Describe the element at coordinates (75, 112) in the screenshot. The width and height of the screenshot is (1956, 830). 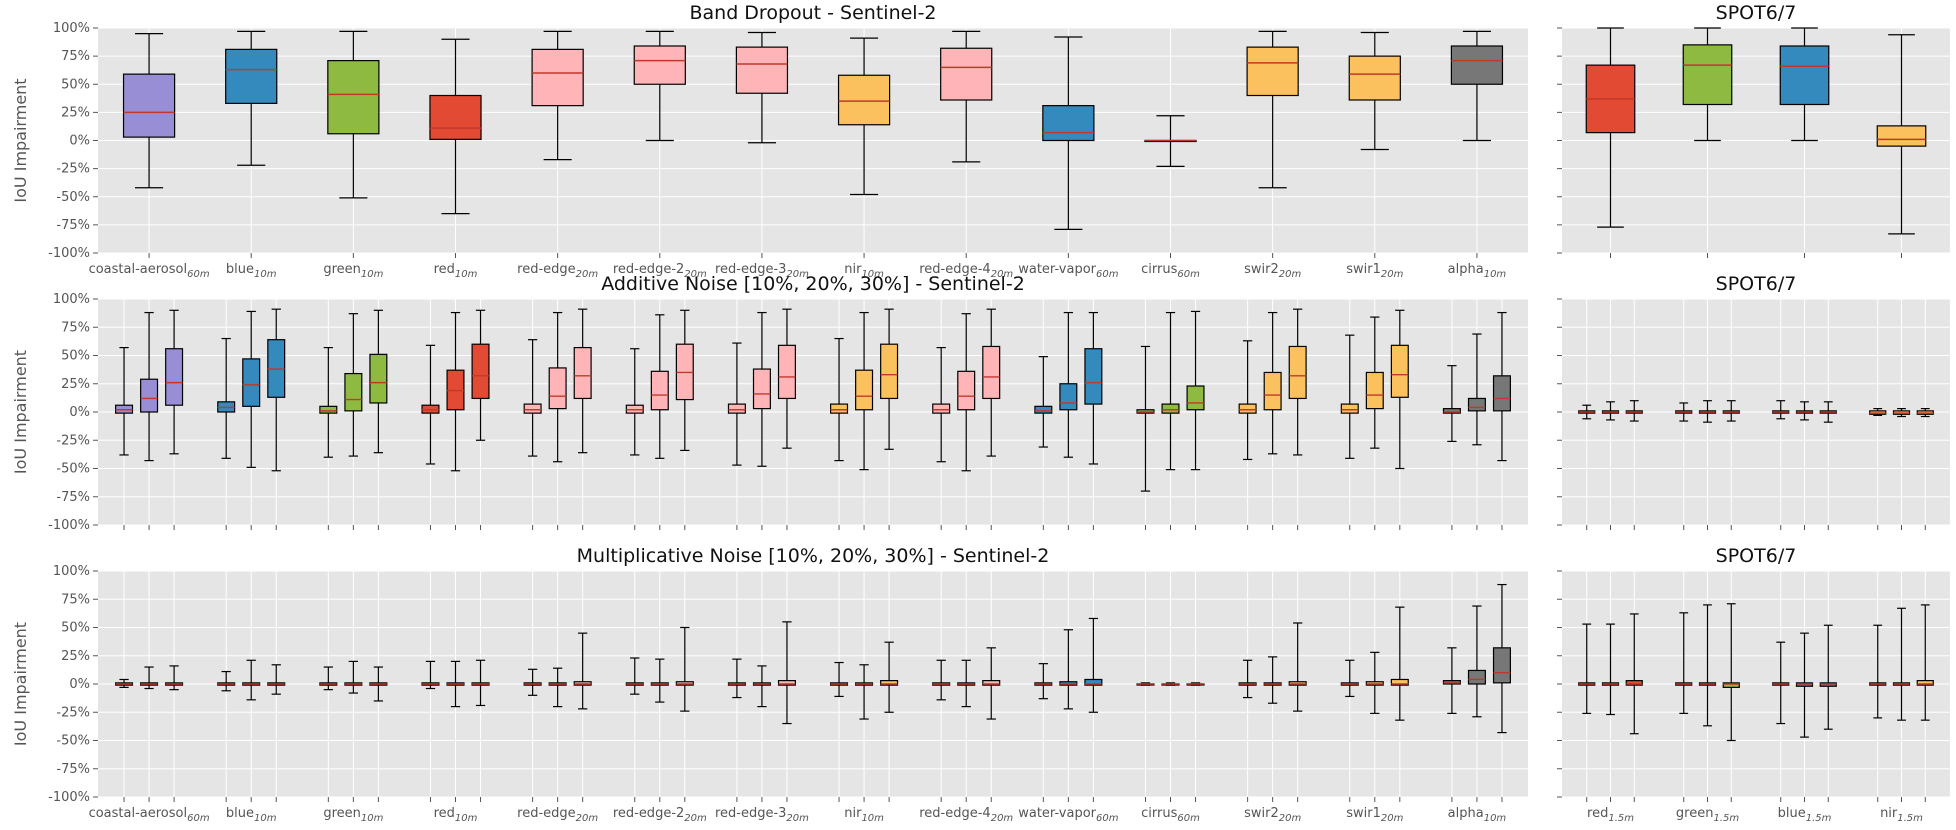
I see `y-tick-label: 25%` at that location.